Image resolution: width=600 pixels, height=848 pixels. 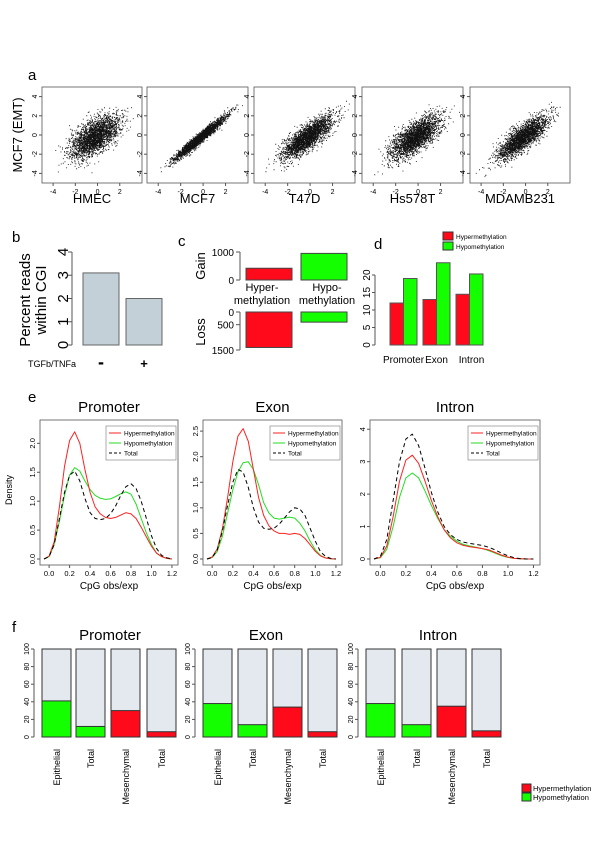 I want to click on y-axis-label: Density, so click(x=9, y=489).